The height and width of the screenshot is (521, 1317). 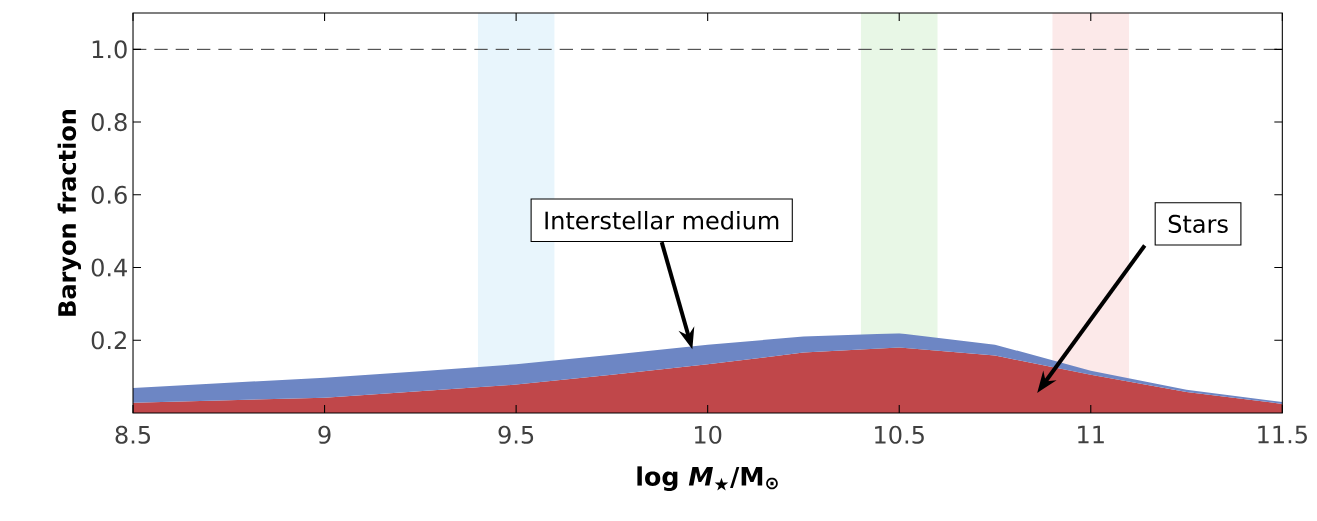 I want to click on x-tick-label: 8.5, so click(x=132, y=434).